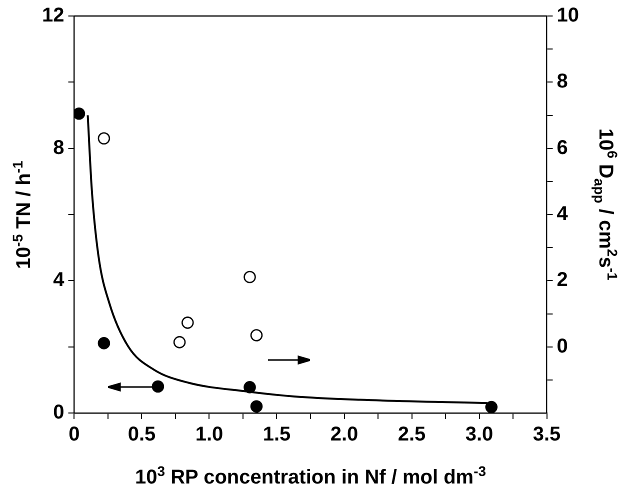 Image resolution: width=627 pixels, height=497 pixels. Describe the element at coordinates (53, 15) in the screenshot. I see `y-tick-label: 12` at that location.